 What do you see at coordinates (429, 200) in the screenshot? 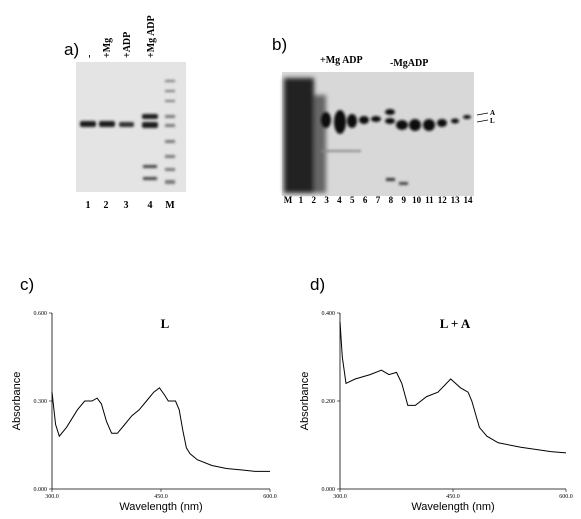
I see `lane-label: 11` at bounding box center [429, 200].